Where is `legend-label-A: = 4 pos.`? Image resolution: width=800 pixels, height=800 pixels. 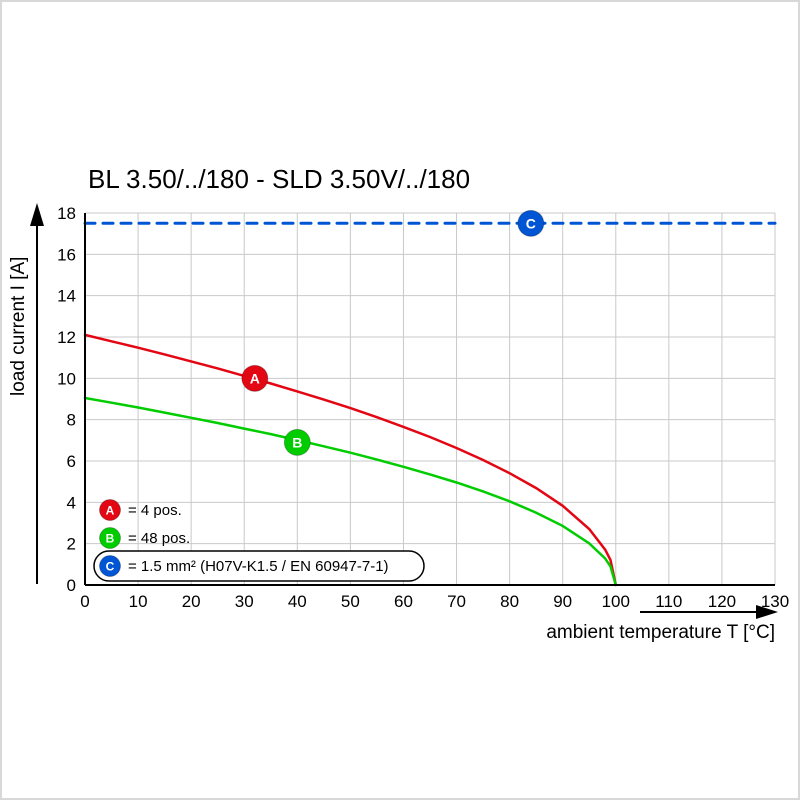 legend-label-A: = 4 pos. is located at coordinates (155, 510).